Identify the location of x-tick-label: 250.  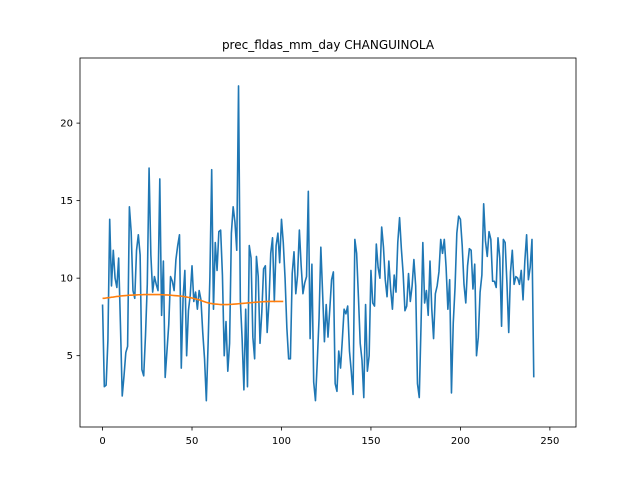
(549, 441).